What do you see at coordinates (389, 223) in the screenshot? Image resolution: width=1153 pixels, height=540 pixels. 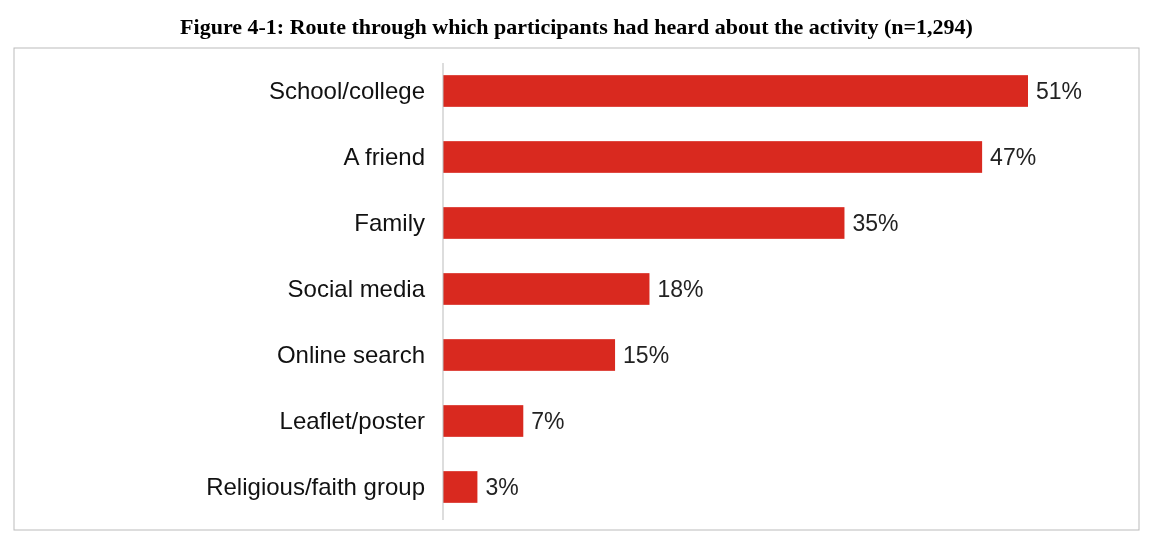 I see `y-tick-label: Family` at bounding box center [389, 223].